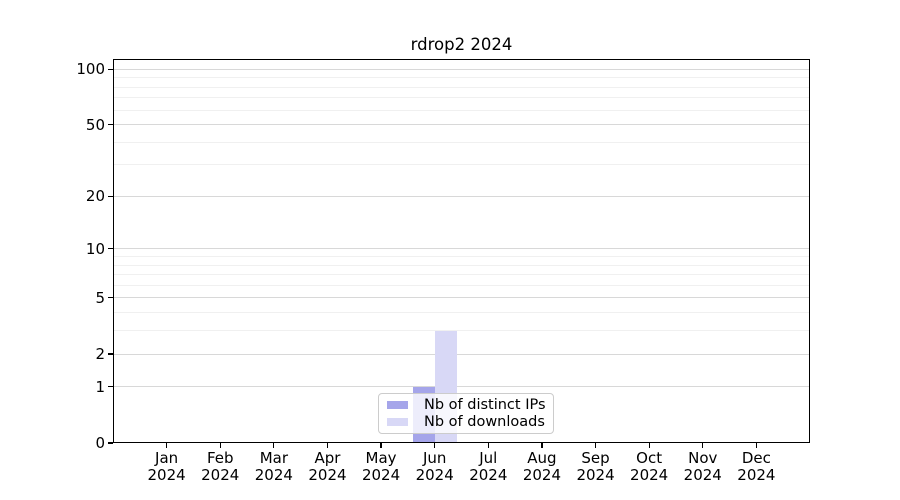  I want to click on legend-item-distinct-ips: Nb of distinct IPs, so click(466, 405).